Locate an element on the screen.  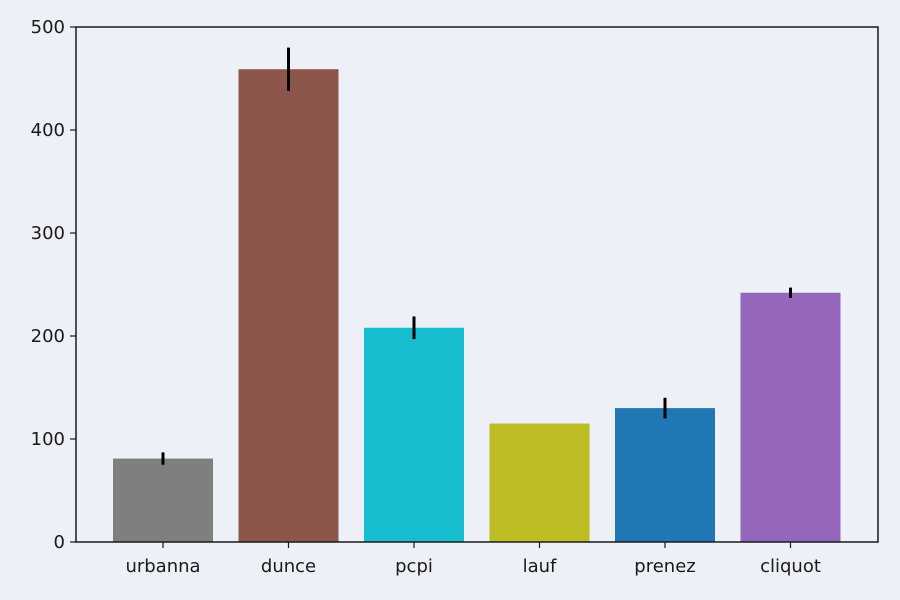
bar-lauf is located at coordinates (539, 482).